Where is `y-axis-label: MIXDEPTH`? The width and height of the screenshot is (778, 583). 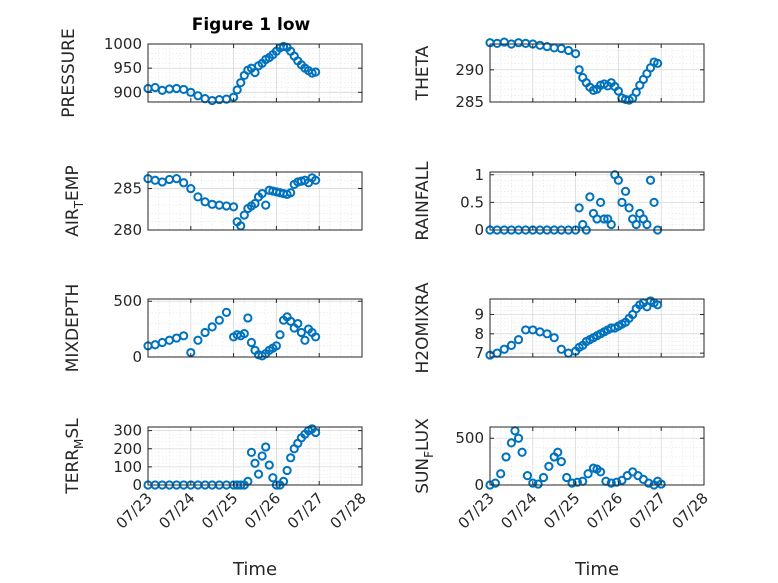
y-axis-label: MIXDEPTH is located at coordinates (73, 328).